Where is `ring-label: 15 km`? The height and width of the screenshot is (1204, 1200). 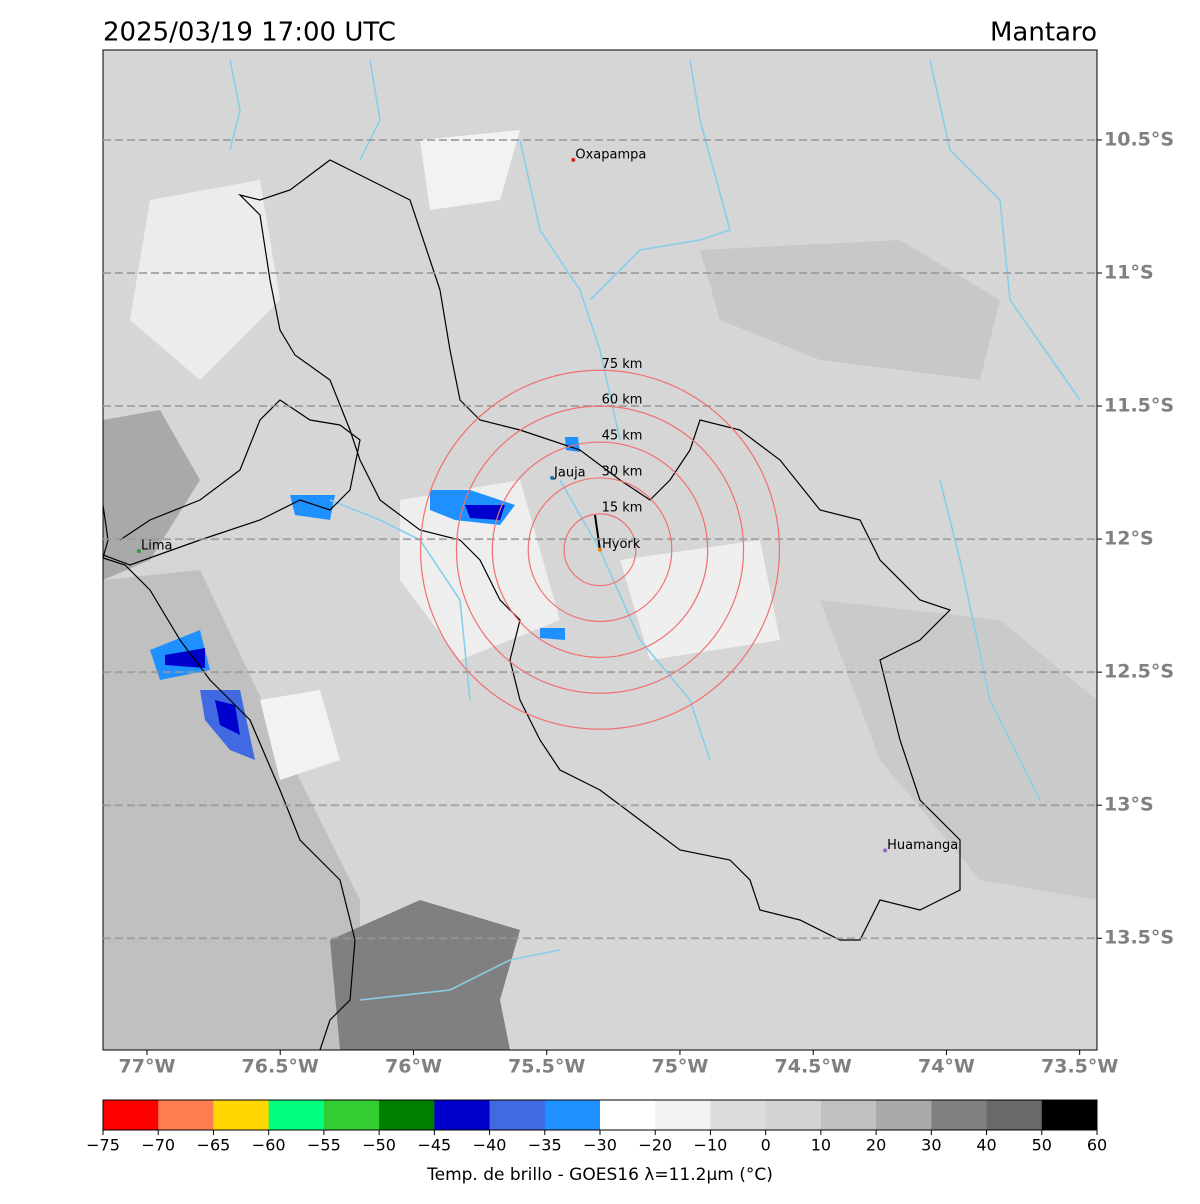
ring-label: 15 km is located at coordinates (622, 507).